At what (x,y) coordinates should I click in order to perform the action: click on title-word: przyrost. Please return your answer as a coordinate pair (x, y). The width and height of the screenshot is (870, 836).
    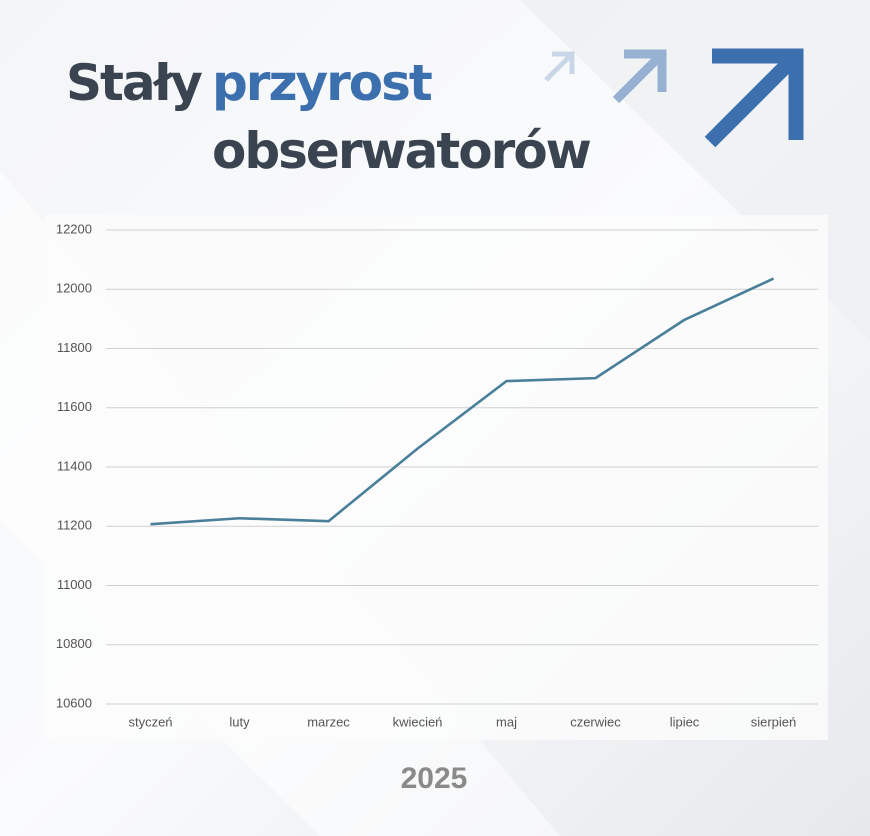
    Looking at the image, I should click on (322, 83).